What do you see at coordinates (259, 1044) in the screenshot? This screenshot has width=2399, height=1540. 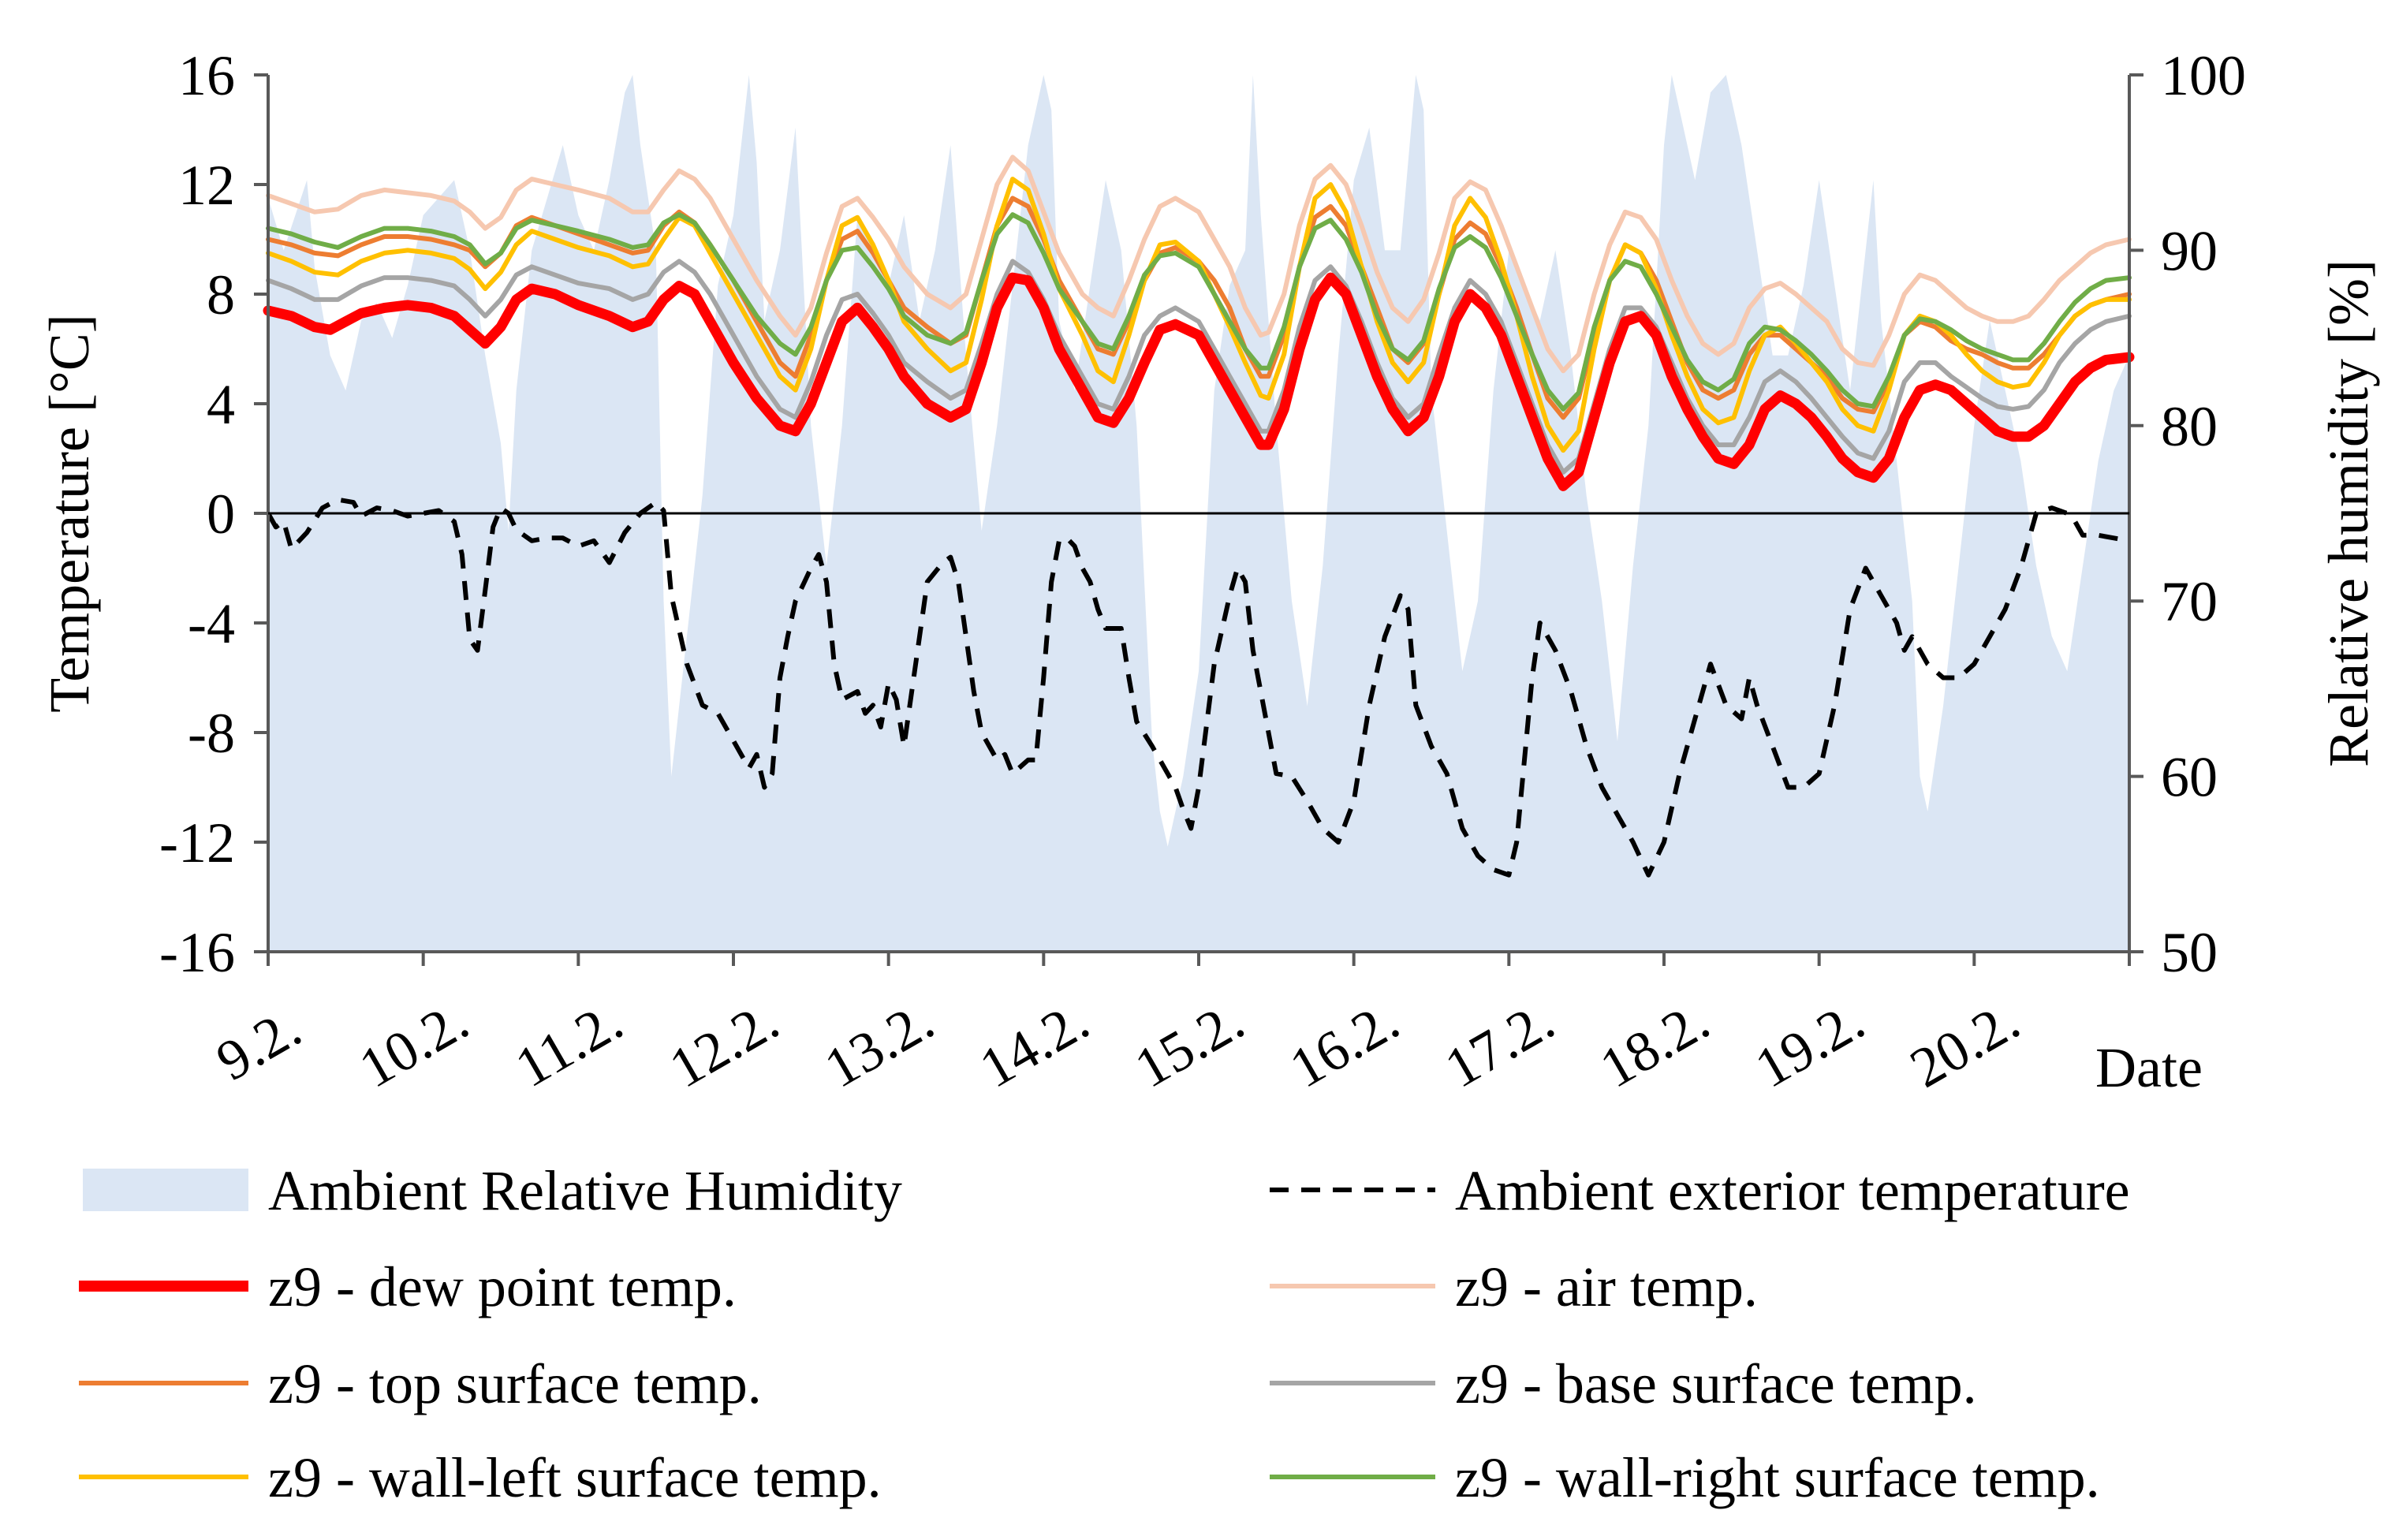 I see `x-tick-label: 9.2.` at bounding box center [259, 1044].